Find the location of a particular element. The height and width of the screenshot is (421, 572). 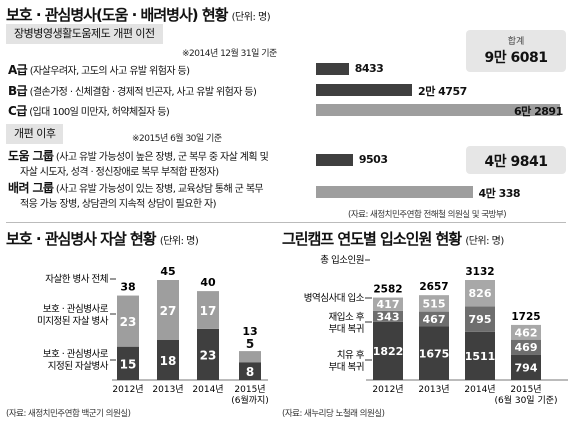

group-desc: (사고 유발 가능성이 있는 장병, 교육상담 통해 군 복무 is located at coordinates (158, 189).